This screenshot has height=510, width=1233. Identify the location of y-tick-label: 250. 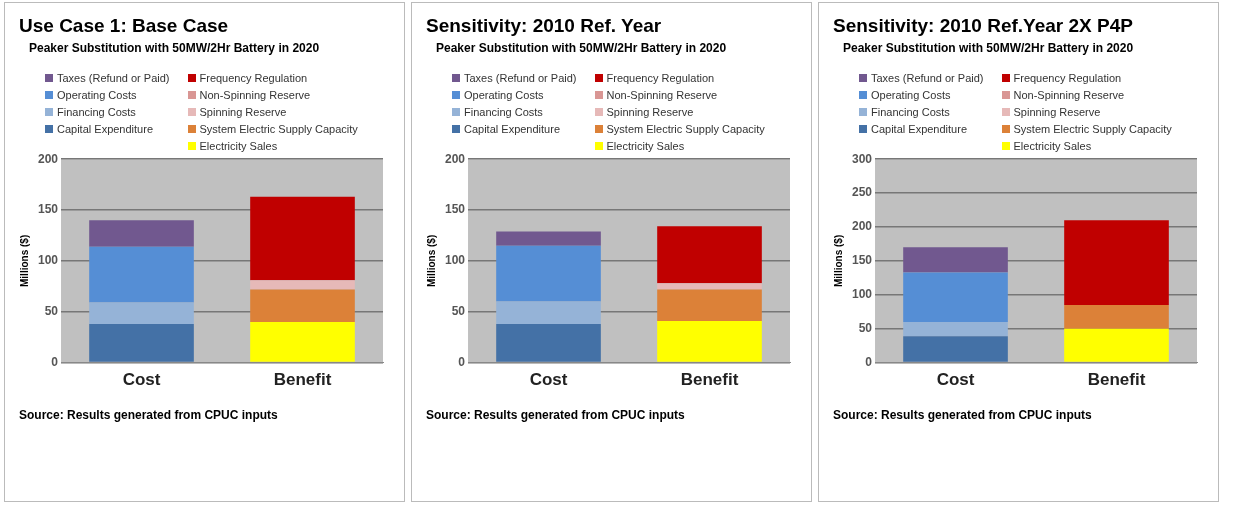
(862, 192).